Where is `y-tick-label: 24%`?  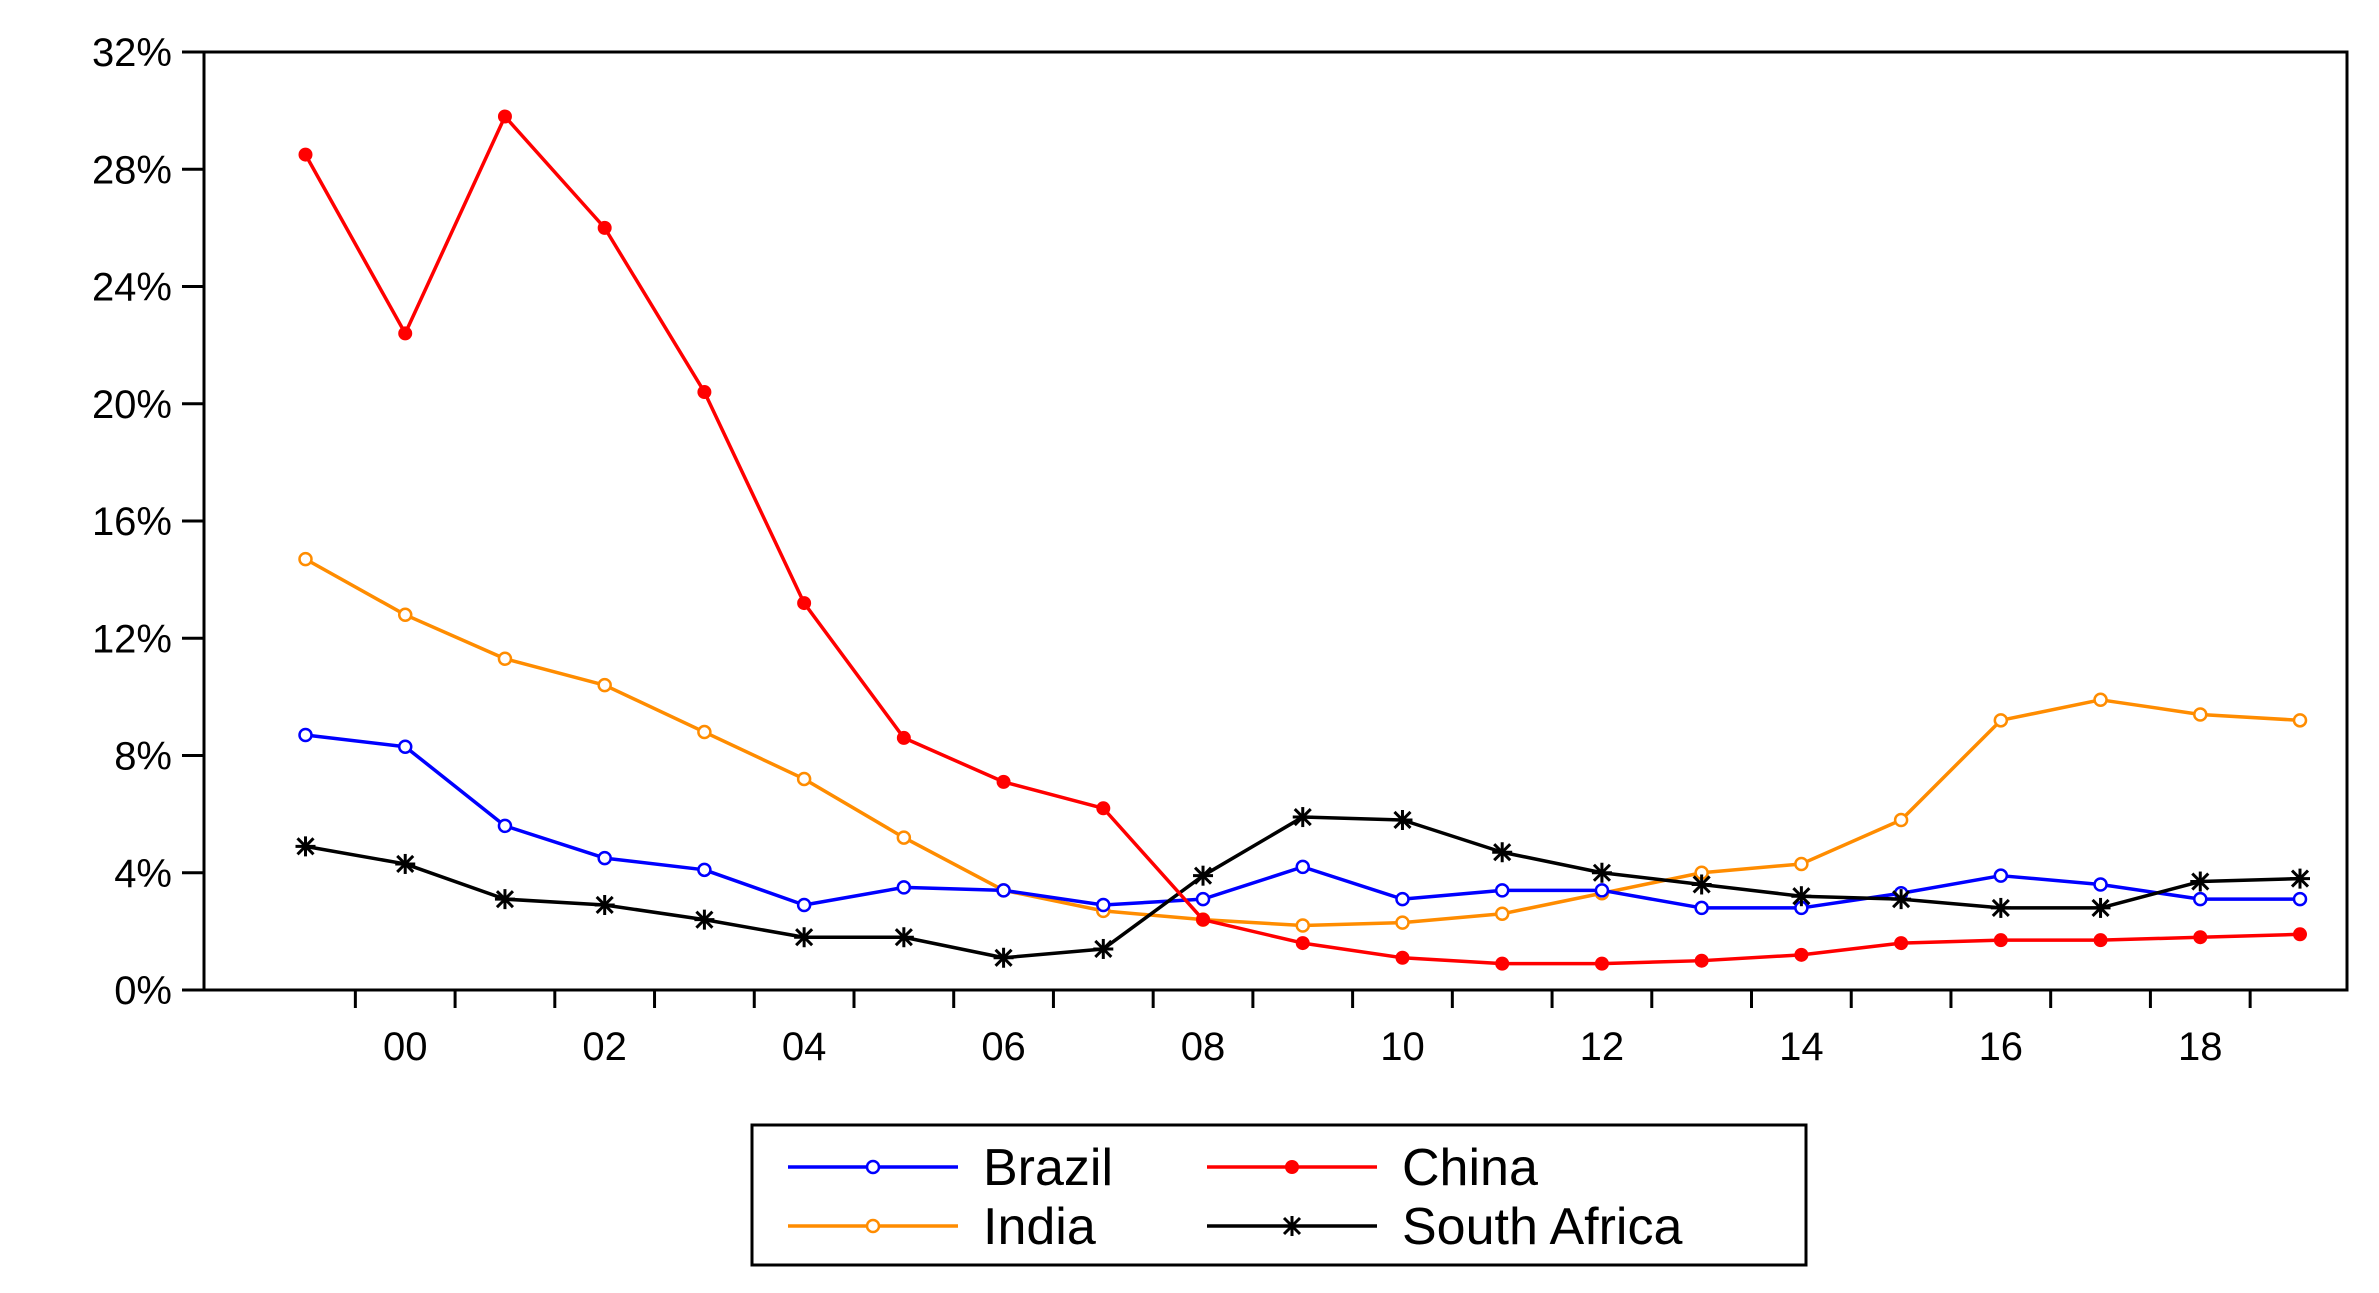 y-tick-label: 24% is located at coordinates (132, 288).